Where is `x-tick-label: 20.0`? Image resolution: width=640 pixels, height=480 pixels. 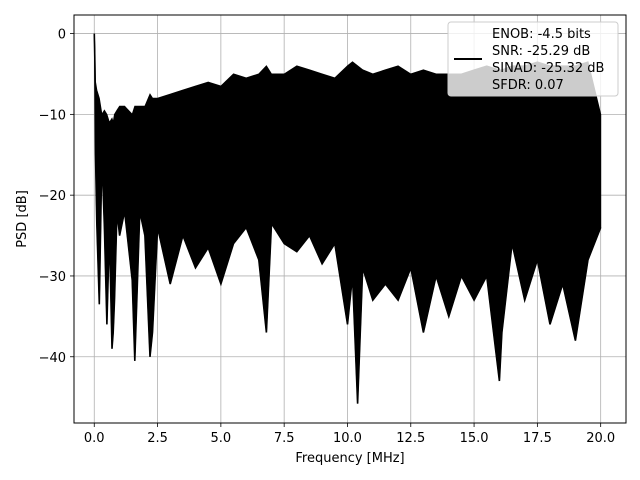
x-tick-label: 20.0 is located at coordinates (600, 438).